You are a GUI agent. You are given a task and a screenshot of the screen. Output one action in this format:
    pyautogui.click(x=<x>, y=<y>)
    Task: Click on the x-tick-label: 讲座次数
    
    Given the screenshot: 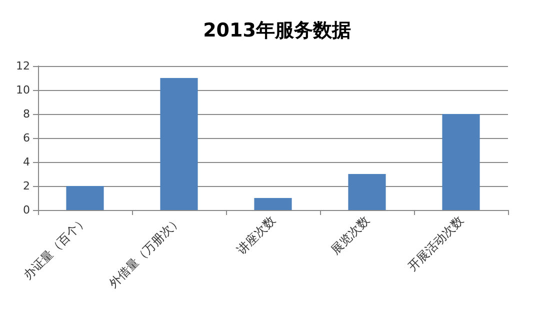 What is the action you would take?
    pyautogui.click(x=256, y=235)
    